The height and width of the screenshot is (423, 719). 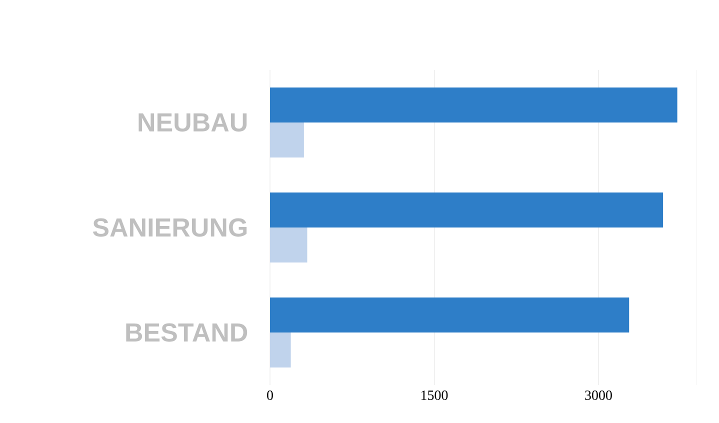 What do you see at coordinates (187, 332) in the screenshot?
I see `y-tick-label: BESTAND` at bounding box center [187, 332].